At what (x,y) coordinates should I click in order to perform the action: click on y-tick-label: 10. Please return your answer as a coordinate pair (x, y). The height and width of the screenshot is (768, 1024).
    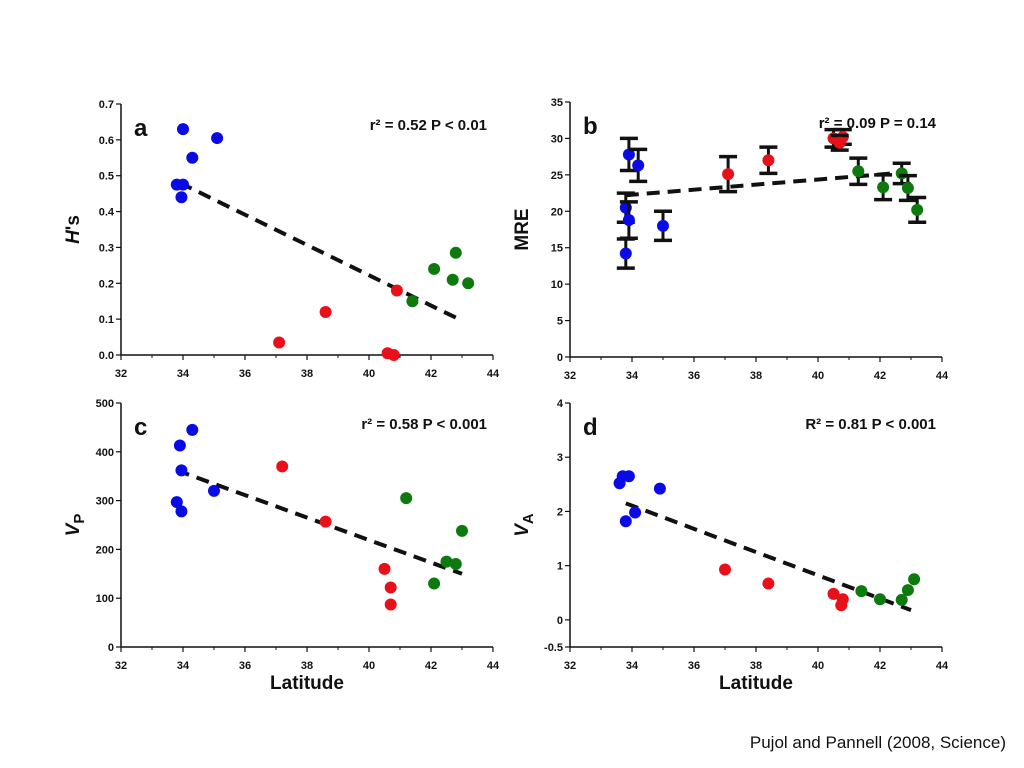
    Looking at the image, I should click on (557, 285).